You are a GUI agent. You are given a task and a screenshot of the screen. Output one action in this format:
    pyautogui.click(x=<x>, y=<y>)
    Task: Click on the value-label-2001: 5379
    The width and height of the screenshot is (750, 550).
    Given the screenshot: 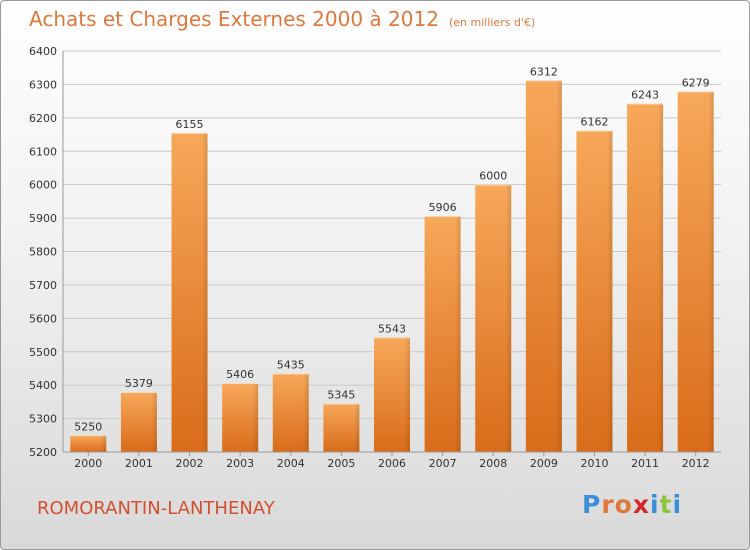 What is the action you would take?
    pyautogui.click(x=139, y=383)
    